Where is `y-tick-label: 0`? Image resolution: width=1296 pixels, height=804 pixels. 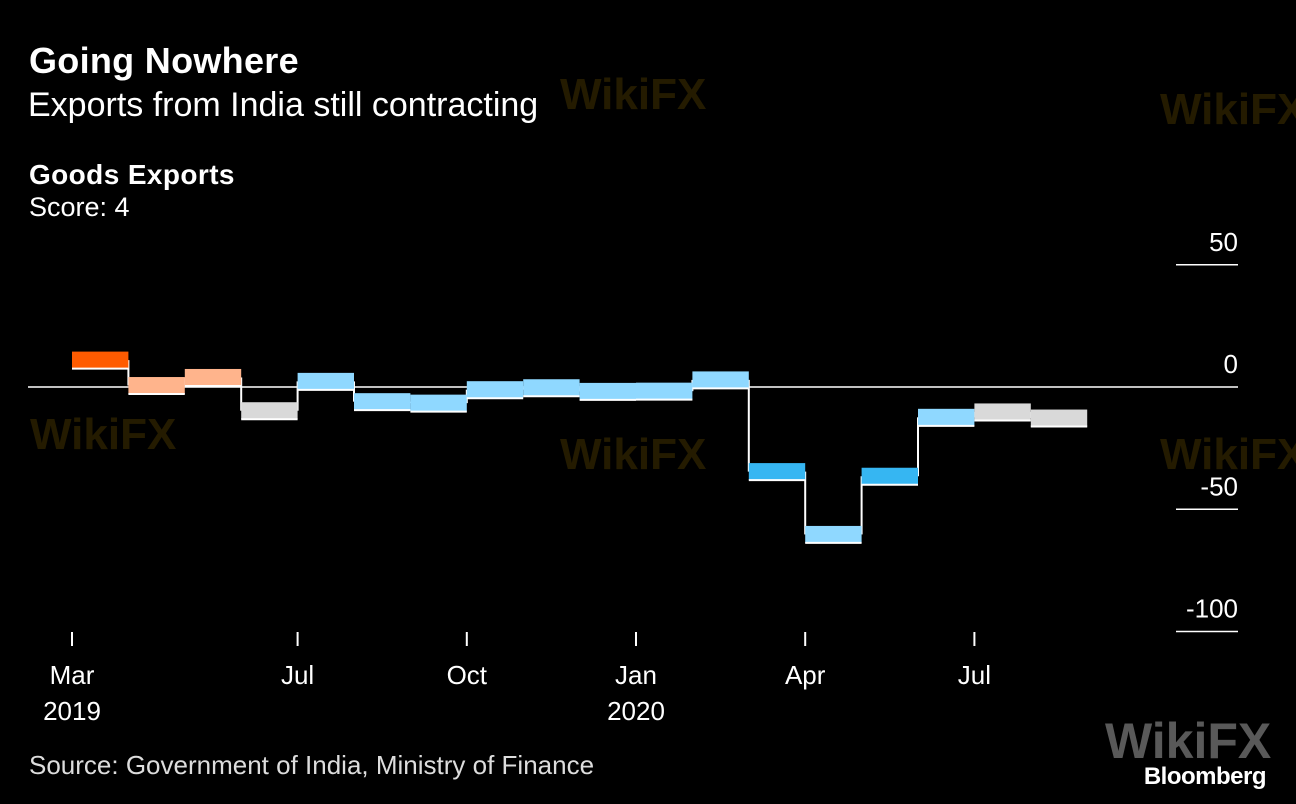 y-tick-label: 0 is located at coordinates (1231, 364).